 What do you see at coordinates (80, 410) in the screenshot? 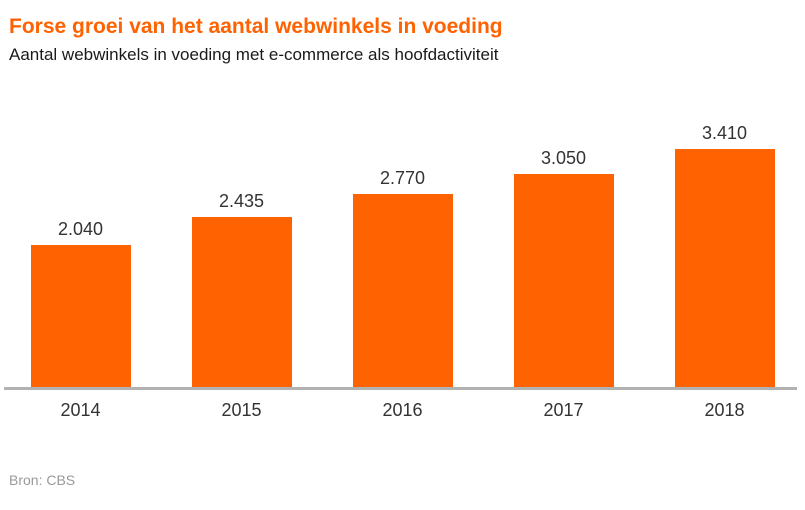
I see `x-tick-label-2014: 2014` at bounding box center [80, 410].